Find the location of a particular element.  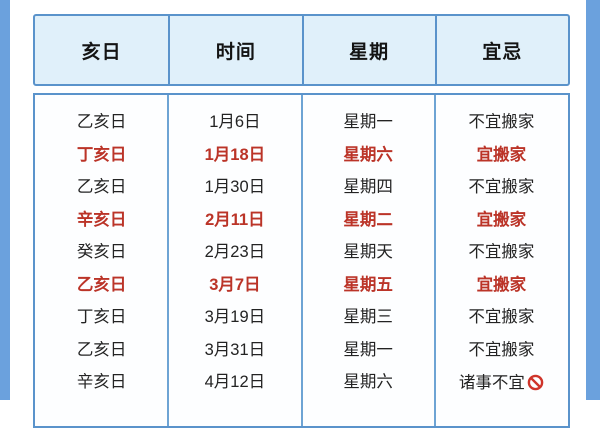

table-row: 乙亥日 3月31日 星期一 不宜搬家 is located at coordinates (301, 350).